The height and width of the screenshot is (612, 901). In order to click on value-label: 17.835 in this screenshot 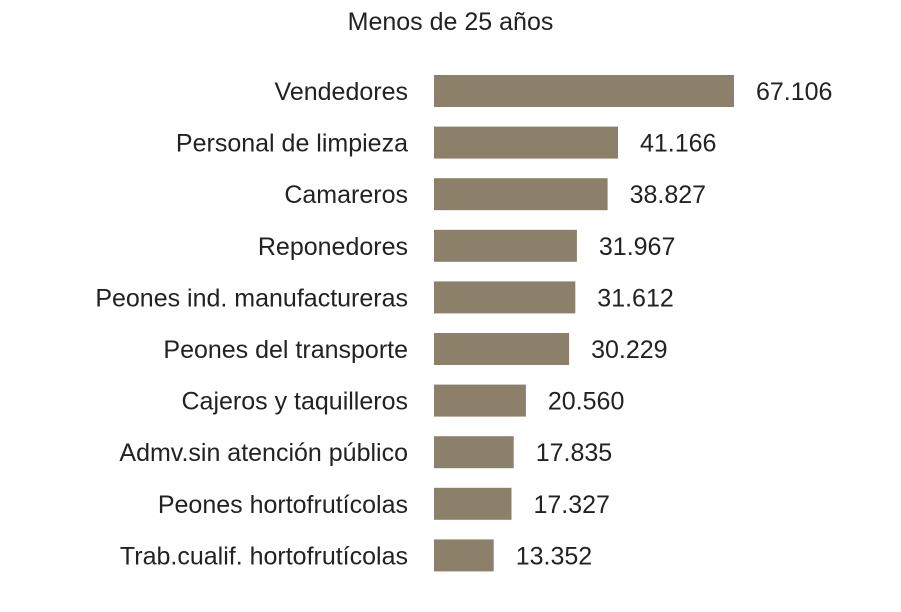, I will do `click(574, 453)`.